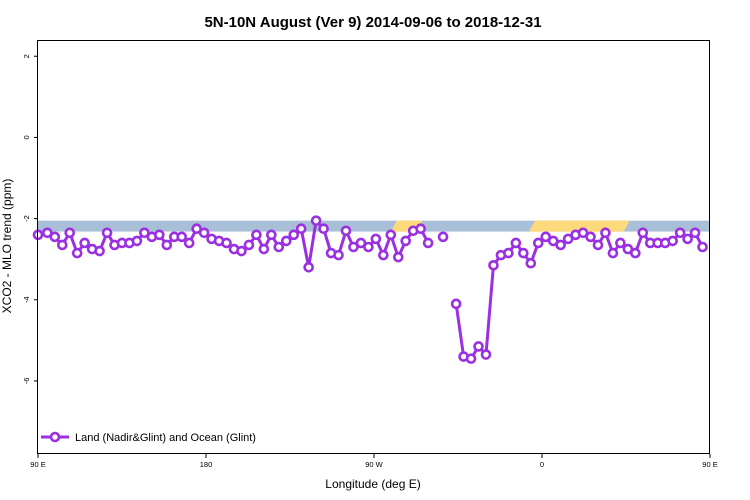 This screenshot has height=500, width=750. Describe the element at coordinates (165, 438) in the screenshot. I see `legend-label: Land (Nadir&Glint) and Ocean (Glint)` at that location.